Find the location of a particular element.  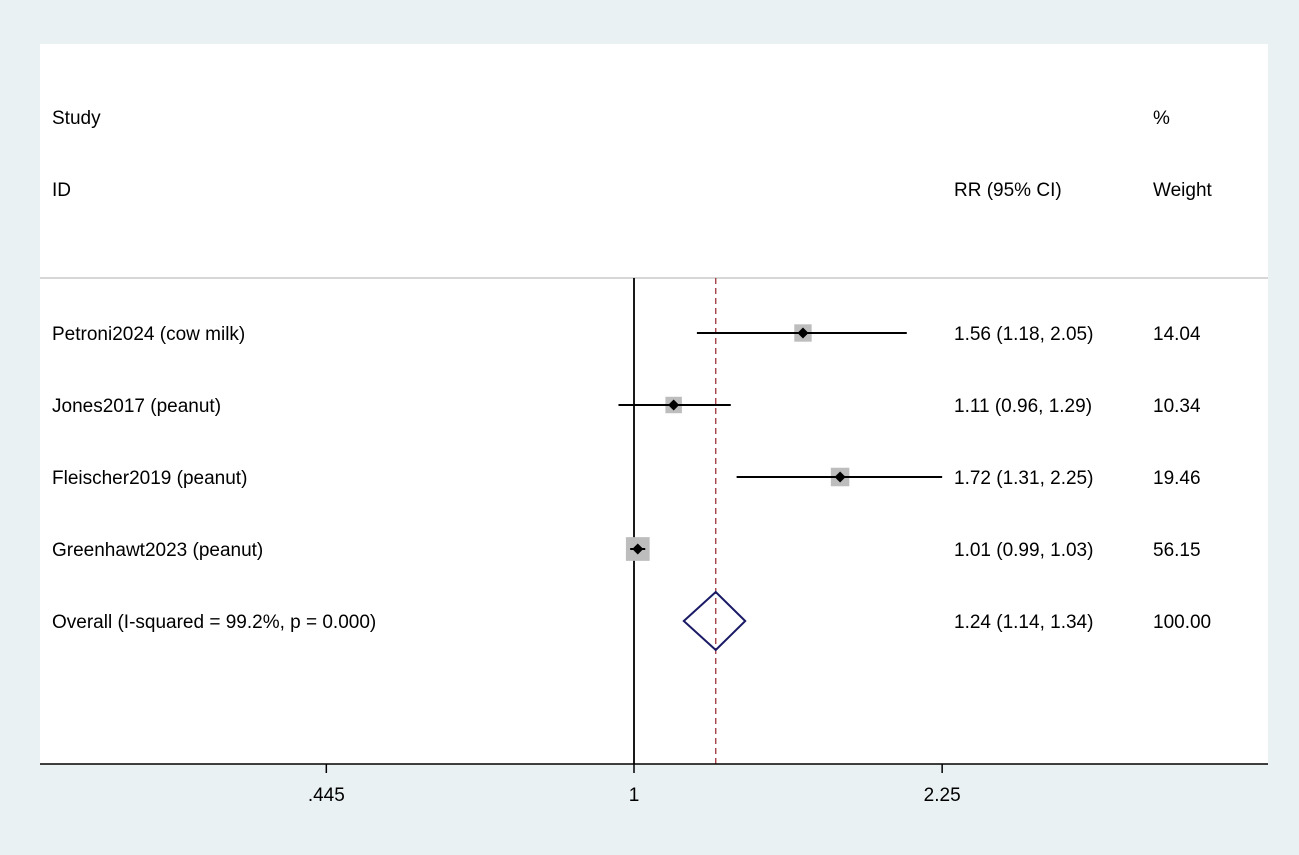

header-study: Study is located at coordinates (76, 118).